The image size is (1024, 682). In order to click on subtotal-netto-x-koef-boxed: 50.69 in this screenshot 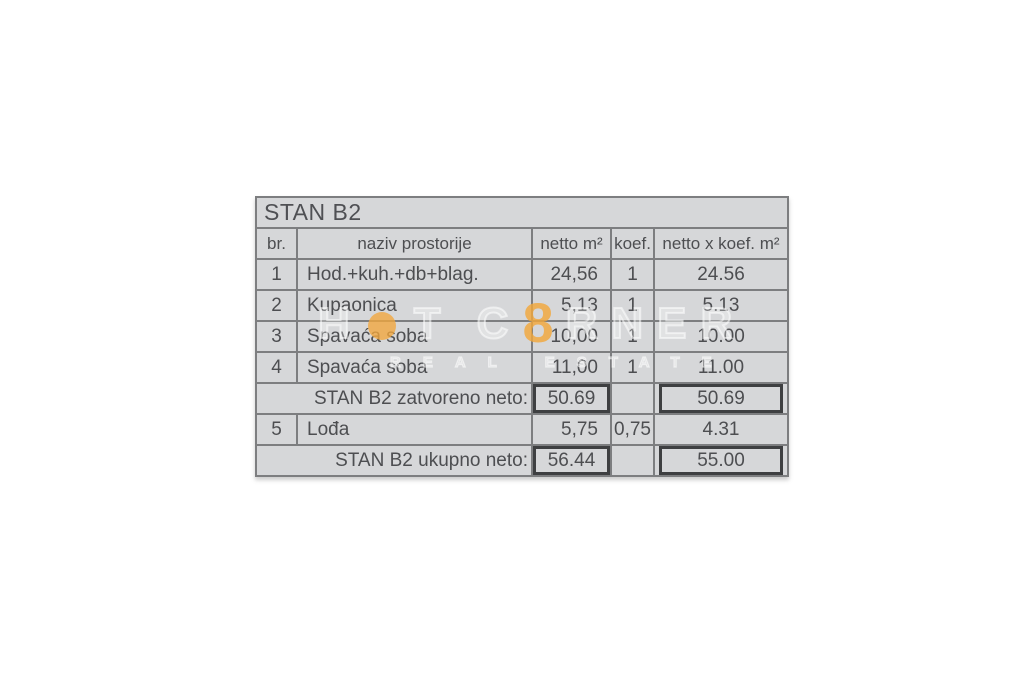, I will do `click(721, 398)`.